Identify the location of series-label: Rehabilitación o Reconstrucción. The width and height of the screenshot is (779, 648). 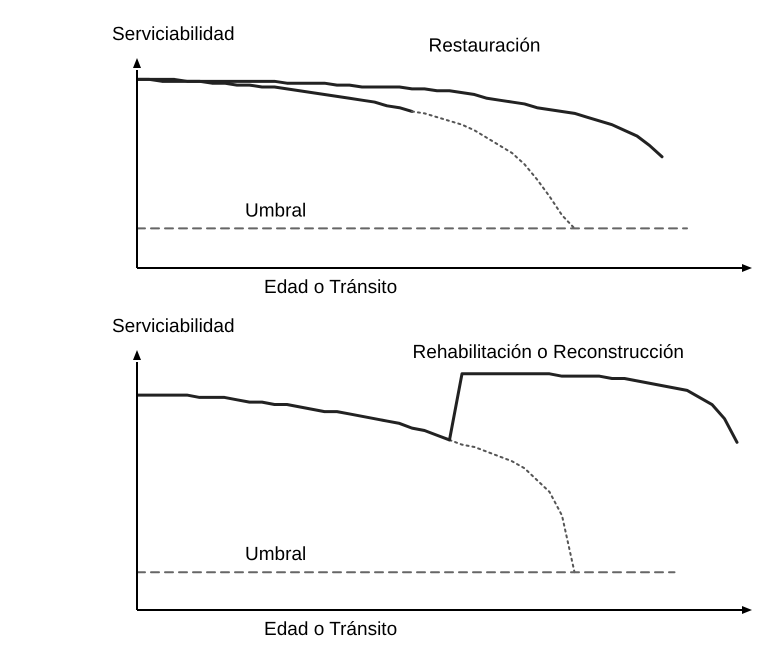
(548, 352).